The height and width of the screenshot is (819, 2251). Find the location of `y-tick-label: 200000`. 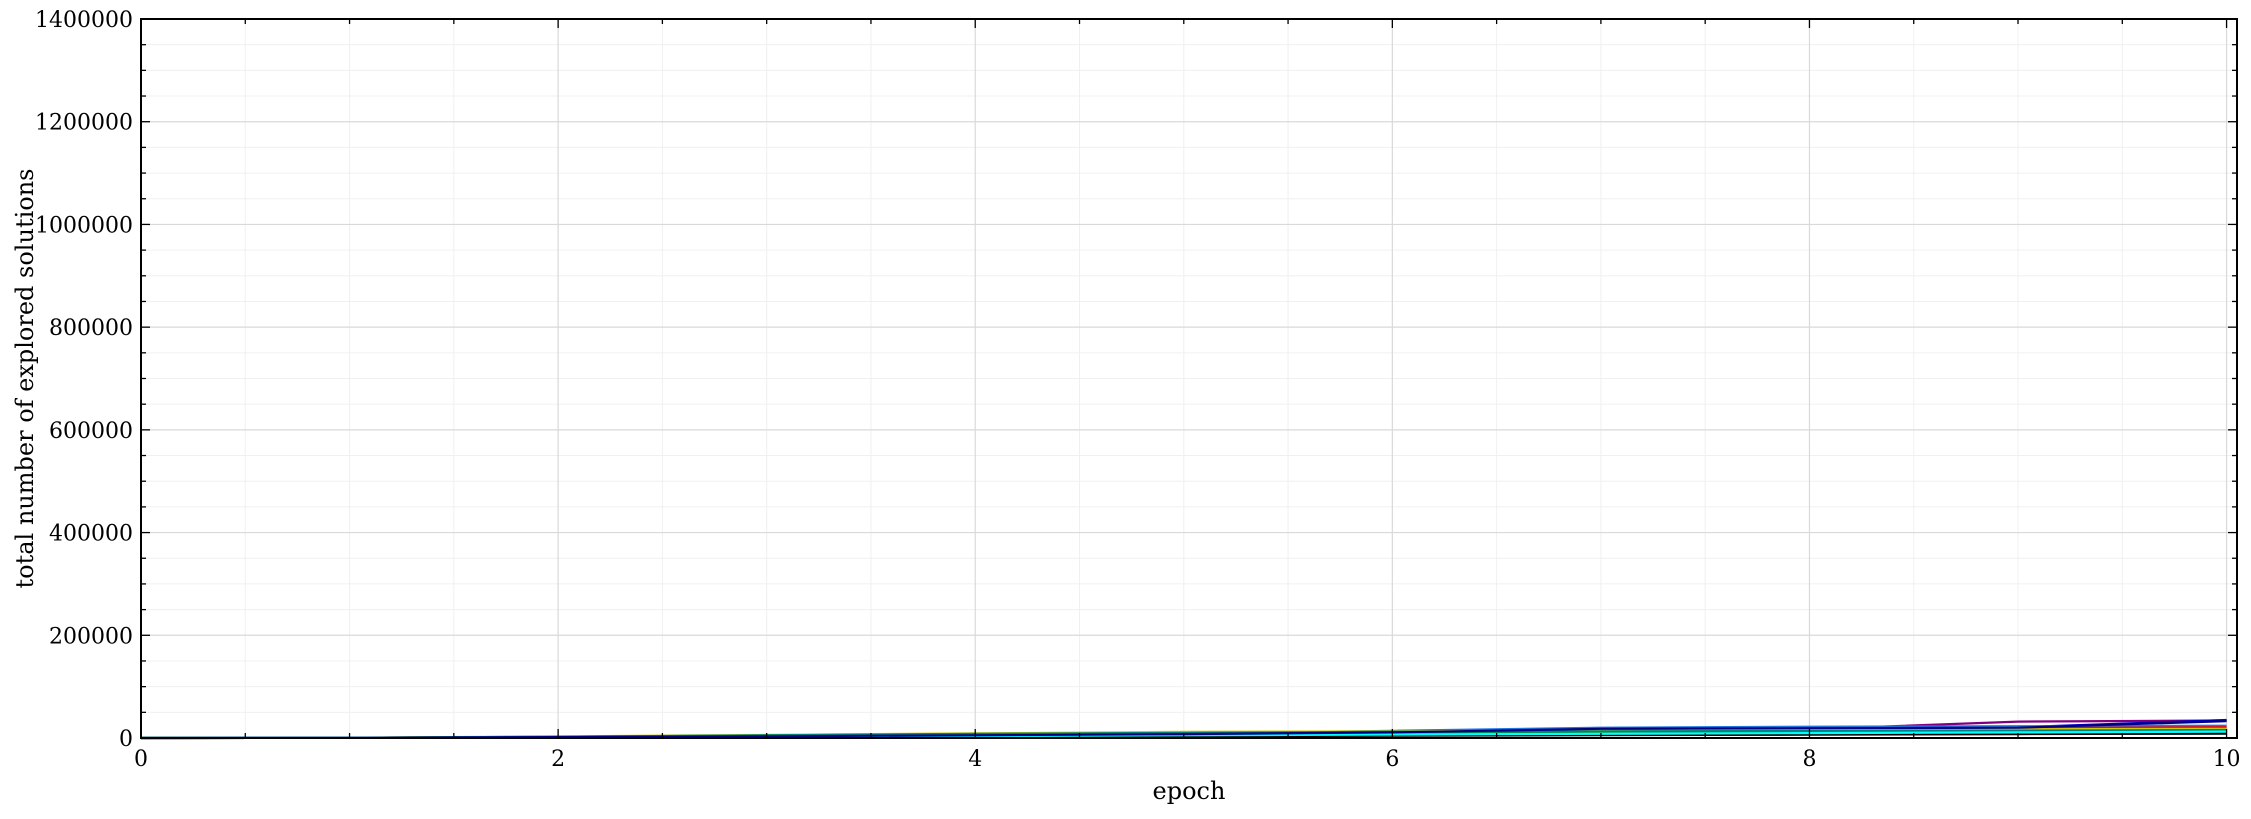

y-tick-label: 200000 is located at coordinates (91, 636).